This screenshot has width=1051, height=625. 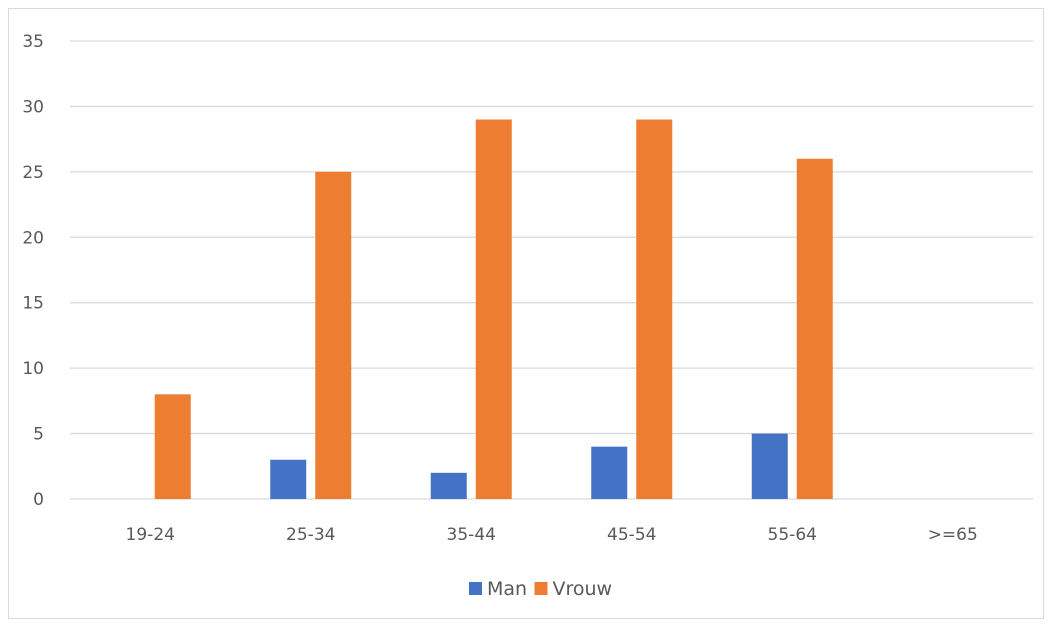 What do you see at coordinates (33, 238) in the screenshot?
I see `y-tick-label: 20` at bounding box center [33, 238].